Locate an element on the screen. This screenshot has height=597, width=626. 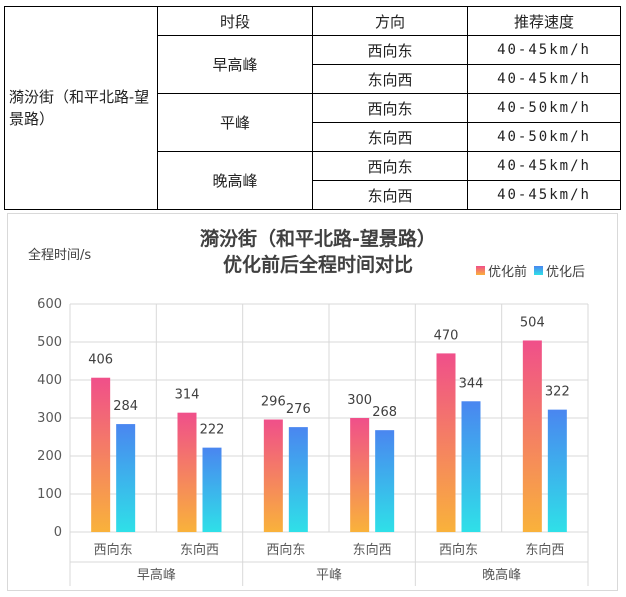
y-tick-label: 200 is located at coordinates (49, 456).